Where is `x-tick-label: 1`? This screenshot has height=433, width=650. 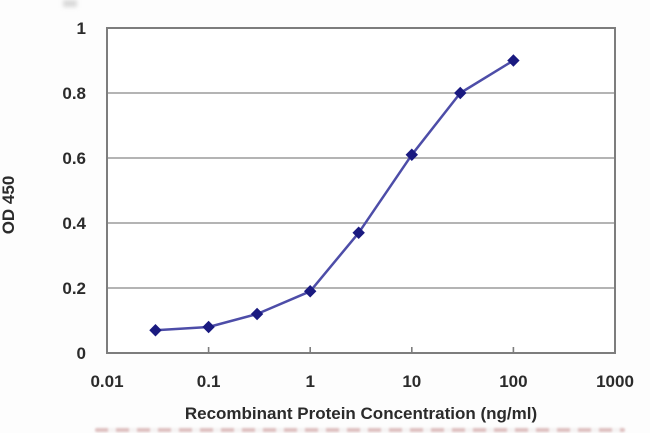 x-tick-label: 1 is located at coordinates (309, 381).